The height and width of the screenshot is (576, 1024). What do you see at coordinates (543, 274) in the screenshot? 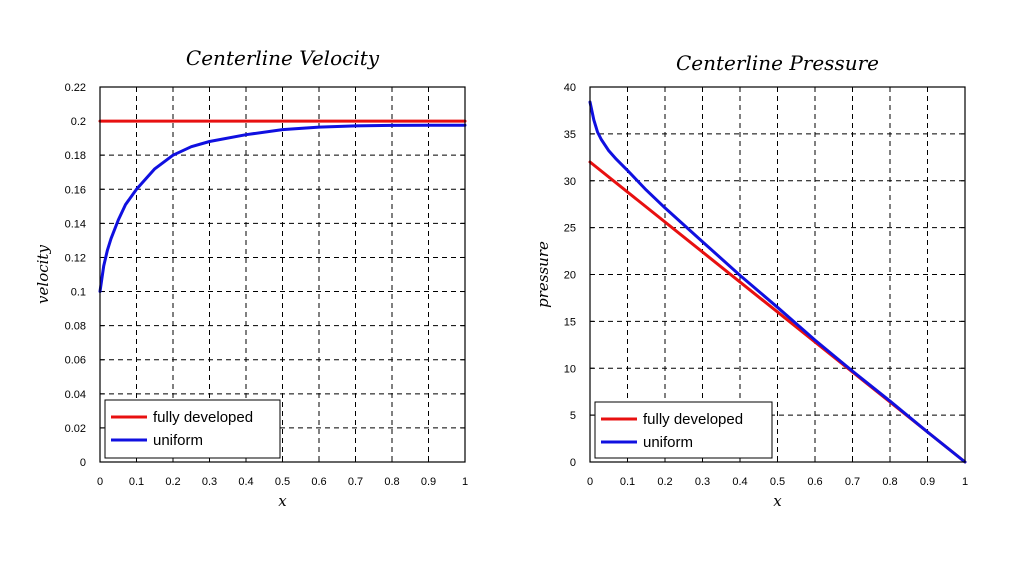
I see `y-axis-label: pressure` at bounding box center [543, 274].